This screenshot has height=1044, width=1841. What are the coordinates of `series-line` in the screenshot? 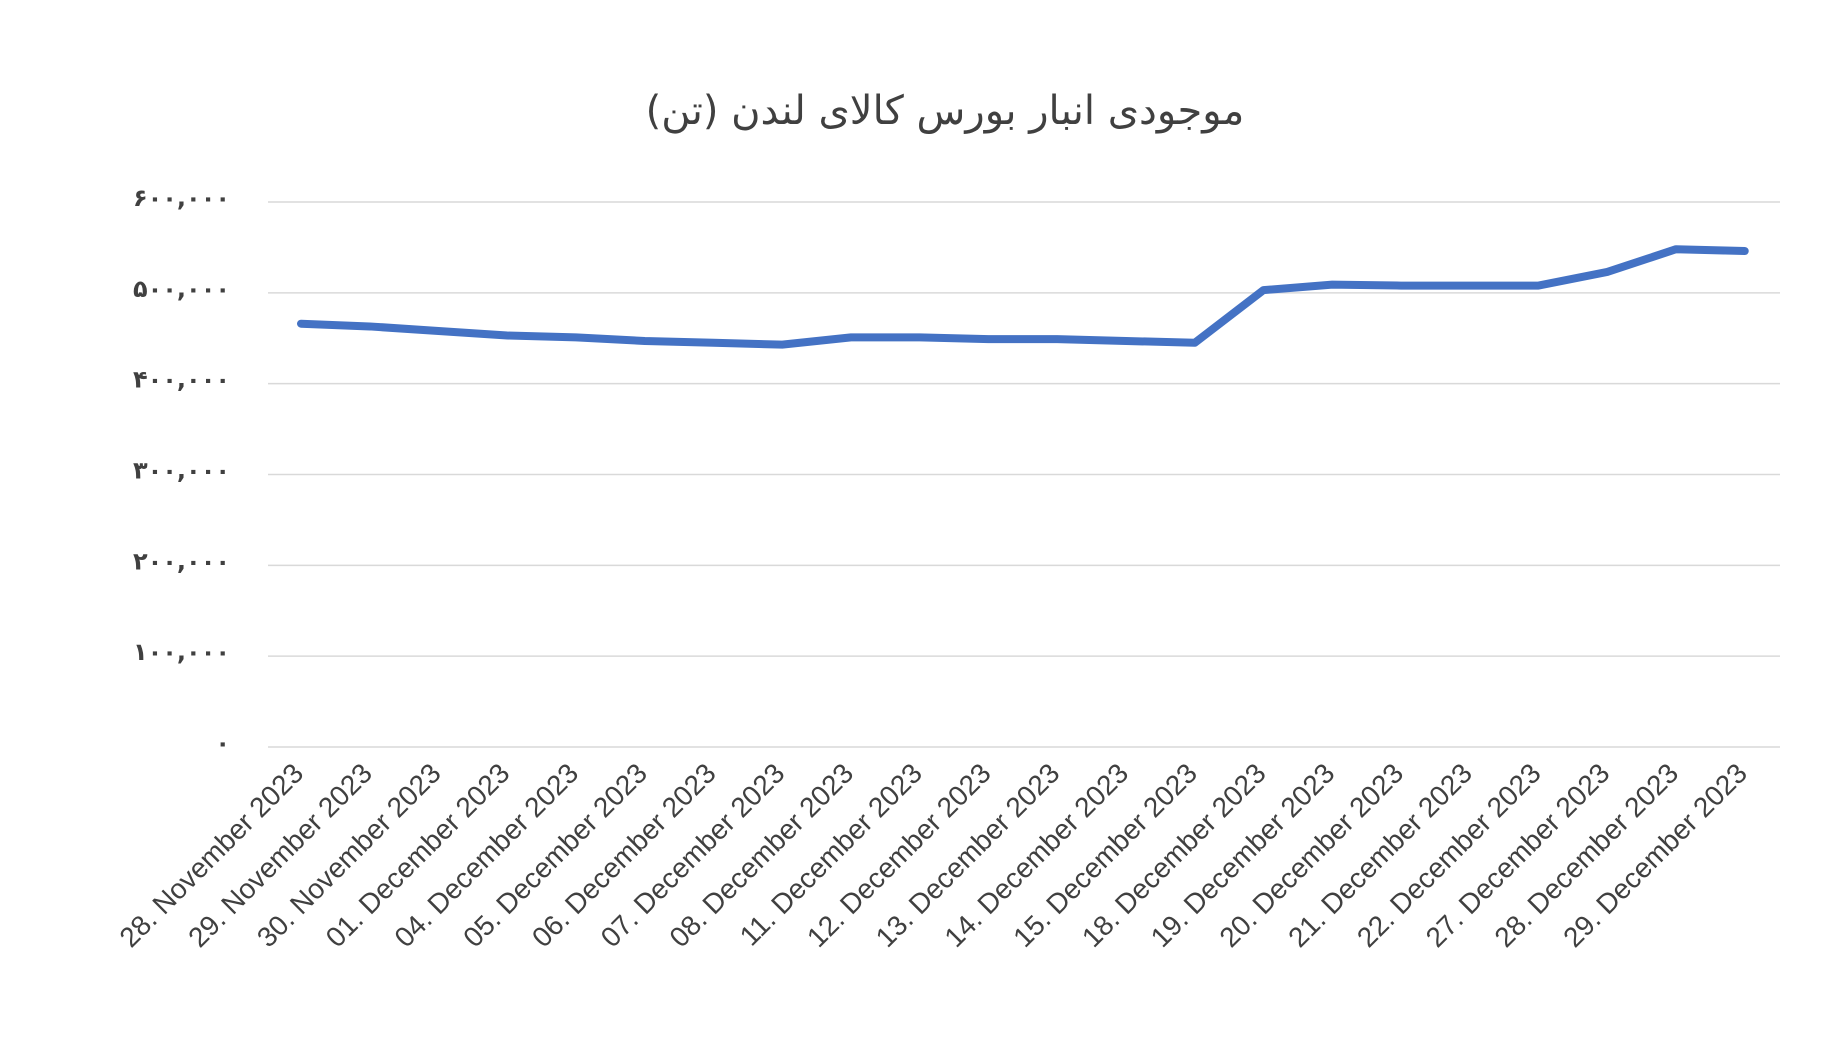 It's located at (1023, 297).